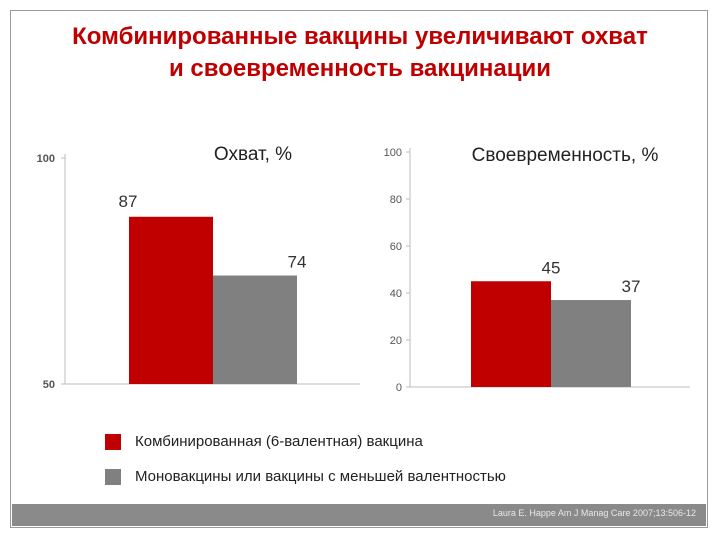 The width and height of the screenshot is (720, 540). What do you see at coordinates (511, 334) in the screenshot?
I see `timeliness-bar-combined` at bounding box center [511, 334].